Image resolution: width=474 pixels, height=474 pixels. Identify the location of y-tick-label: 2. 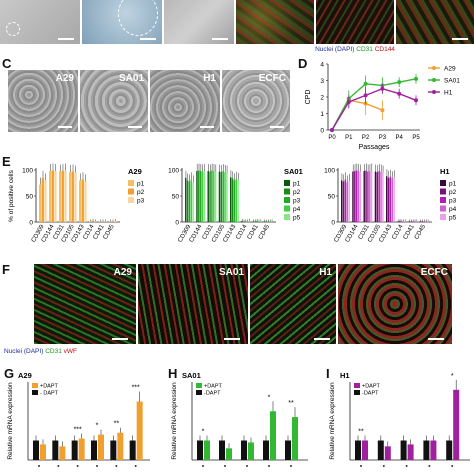
(322, 98).